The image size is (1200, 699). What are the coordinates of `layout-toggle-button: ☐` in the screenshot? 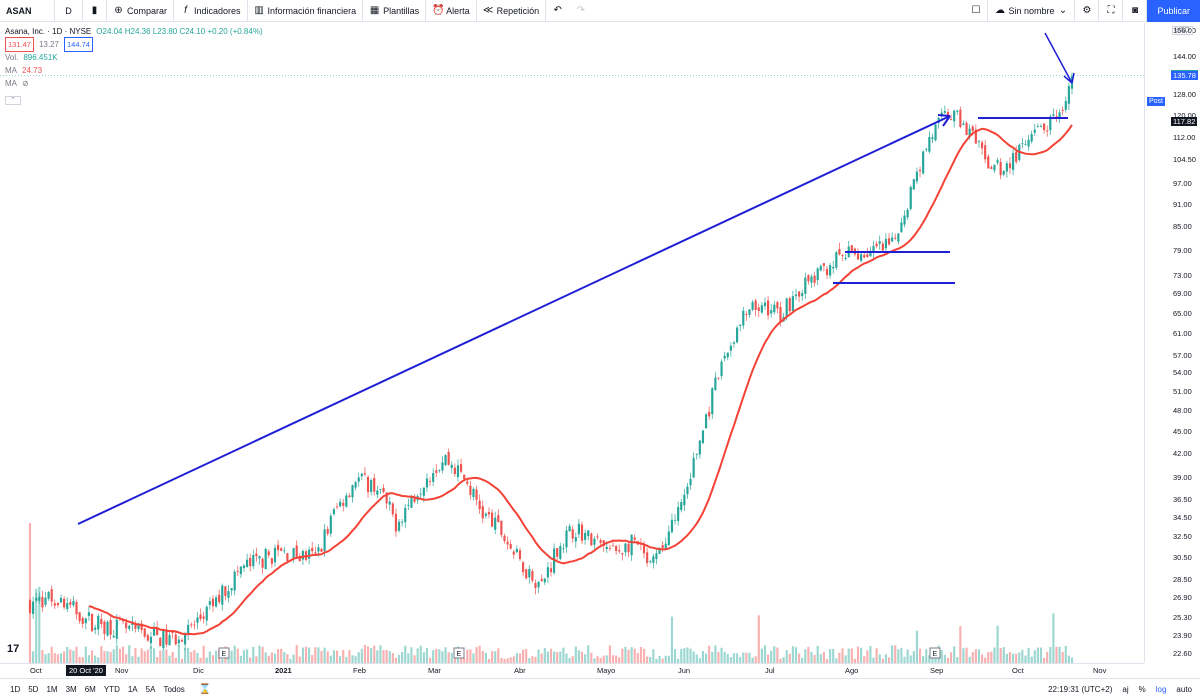 It's located at (976, 11).